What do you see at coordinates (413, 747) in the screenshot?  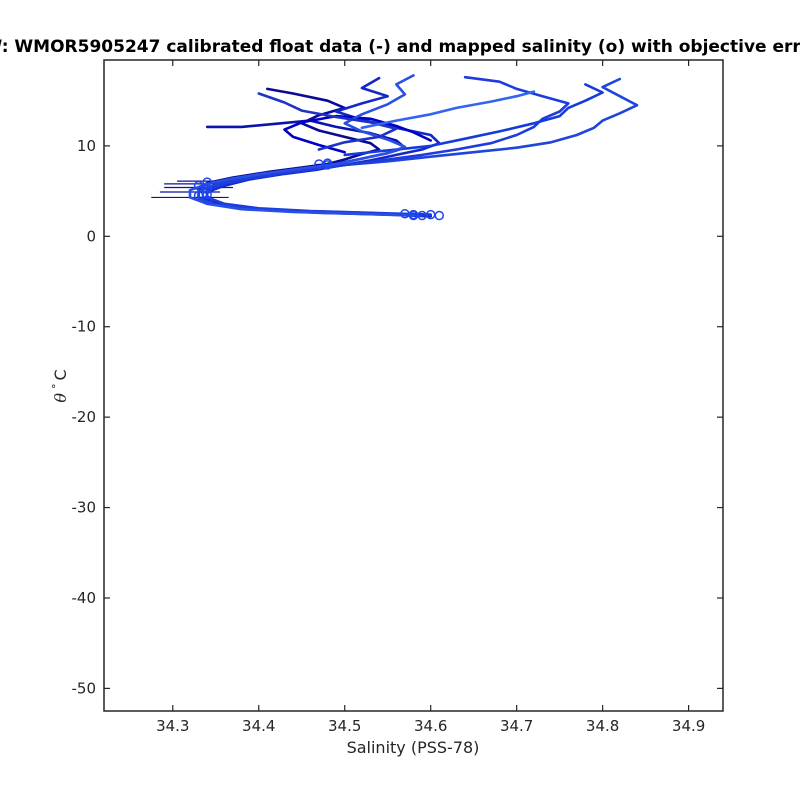 I see `x-axis-label: Salinity (PSS-78)` at bounding box center [413, 747].